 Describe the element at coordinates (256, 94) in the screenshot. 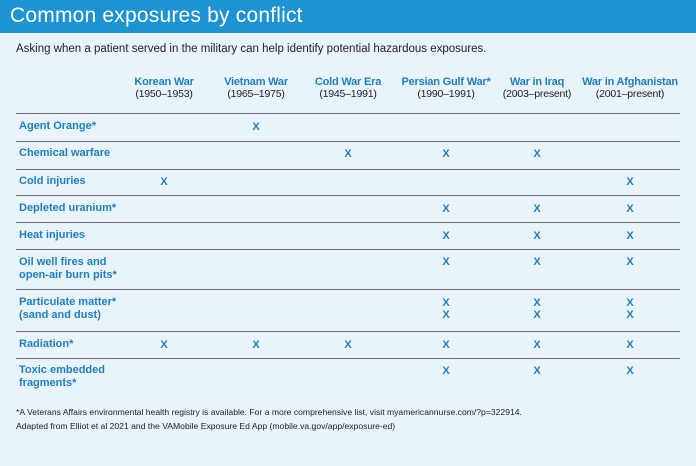

I see `column-header-years: (1965–1975)` at that location.